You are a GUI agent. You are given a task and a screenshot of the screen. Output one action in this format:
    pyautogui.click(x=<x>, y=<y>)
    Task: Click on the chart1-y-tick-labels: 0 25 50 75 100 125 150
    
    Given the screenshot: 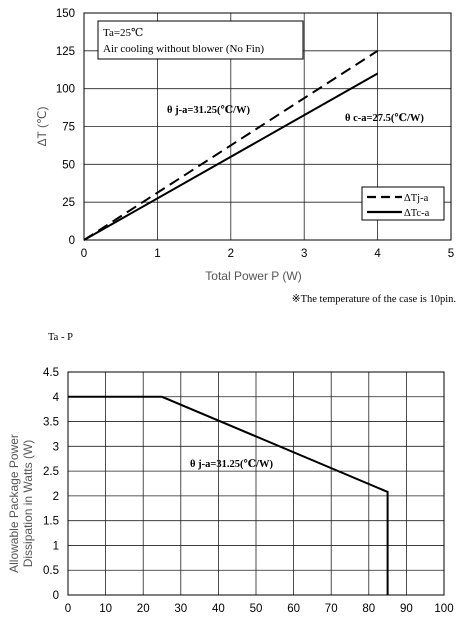 What is the action you would take?
    pyautogui.click(x=65, y=127)
    